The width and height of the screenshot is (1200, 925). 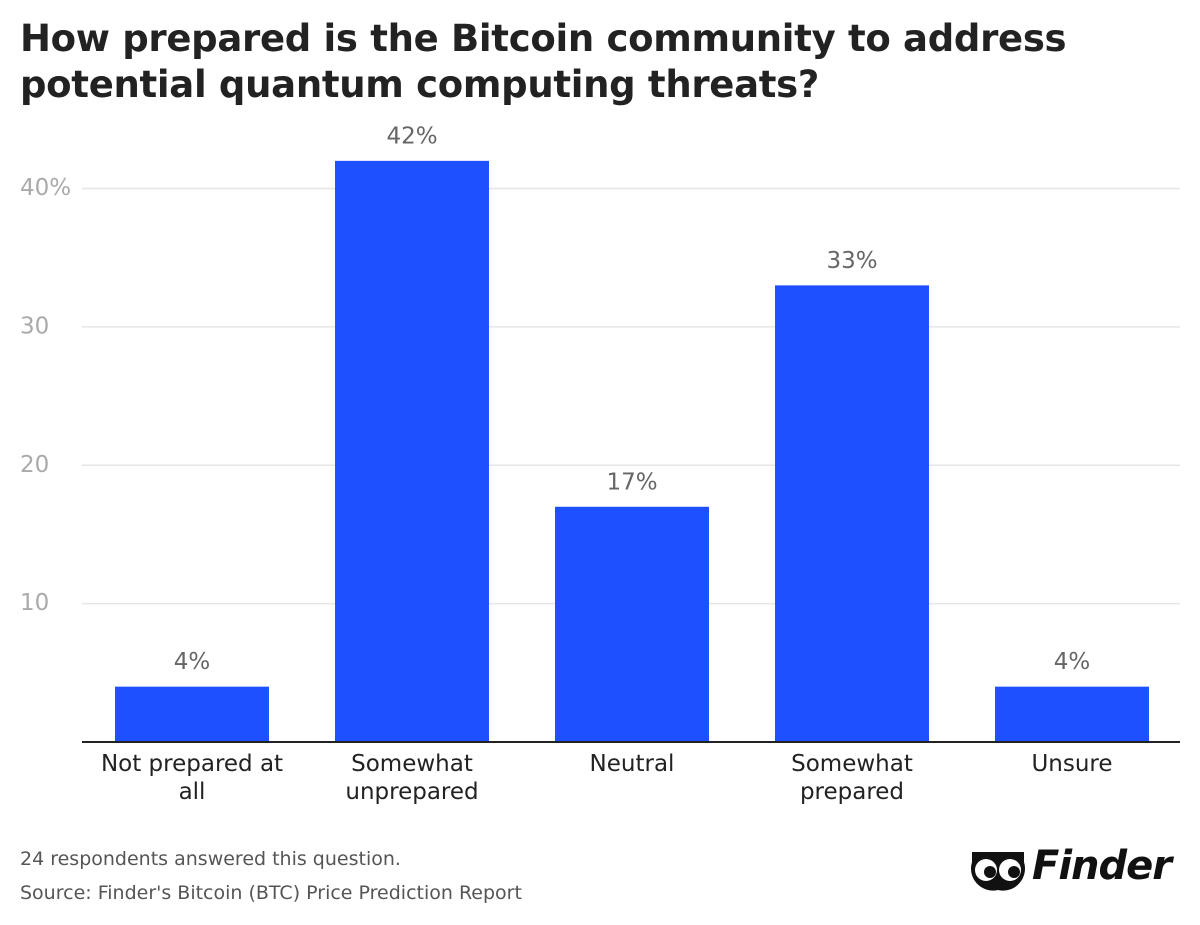 What do you see at coordinates (34, 603) in the screenshot?
I see `y-tick-label: 10` at bounding box center [34, 603].